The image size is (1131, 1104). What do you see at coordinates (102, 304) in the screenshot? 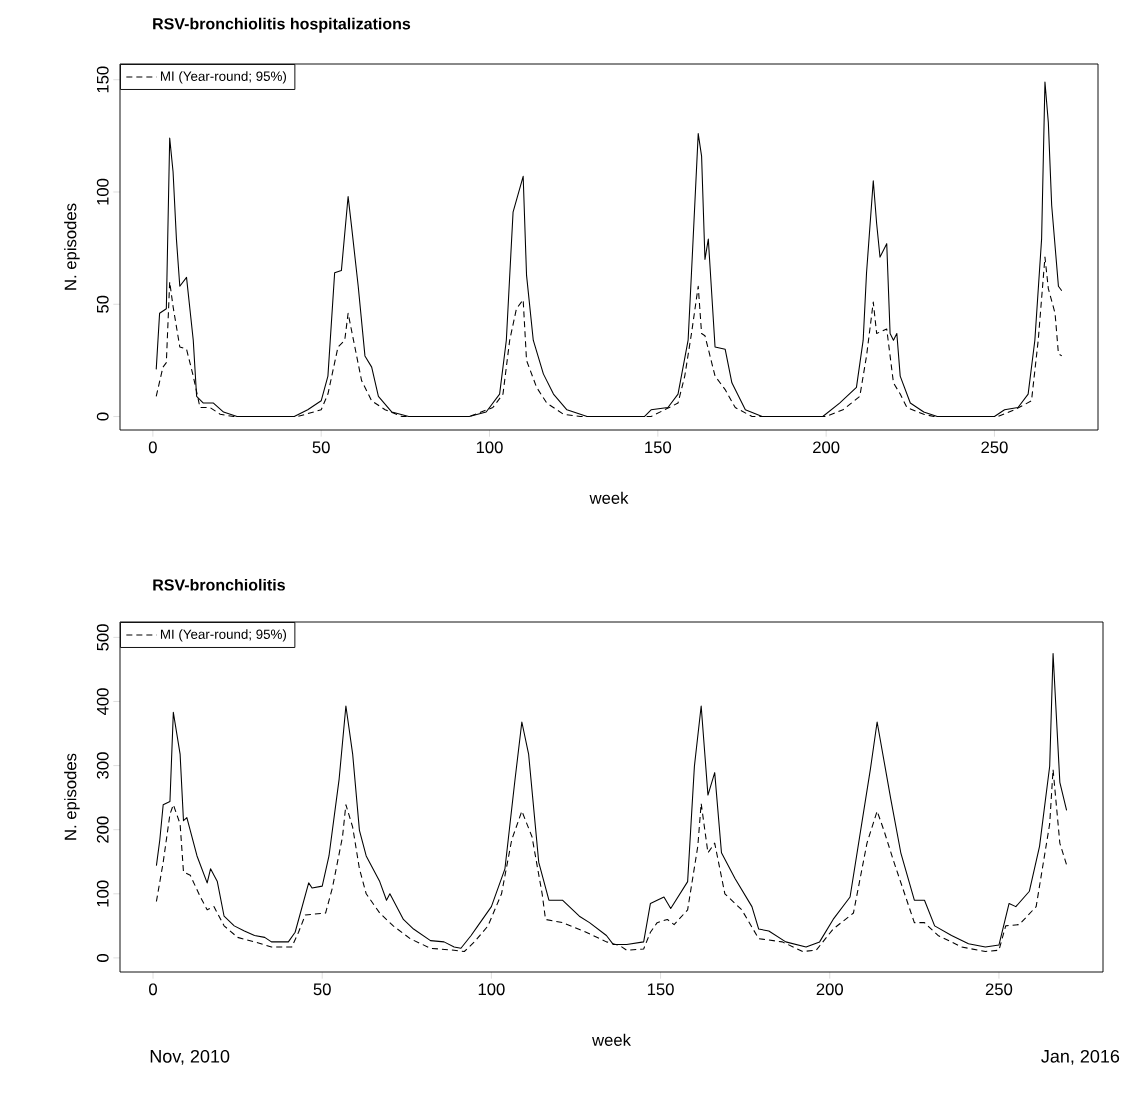
I see `y-tick-label: 50` at bounding box center [102, 304].